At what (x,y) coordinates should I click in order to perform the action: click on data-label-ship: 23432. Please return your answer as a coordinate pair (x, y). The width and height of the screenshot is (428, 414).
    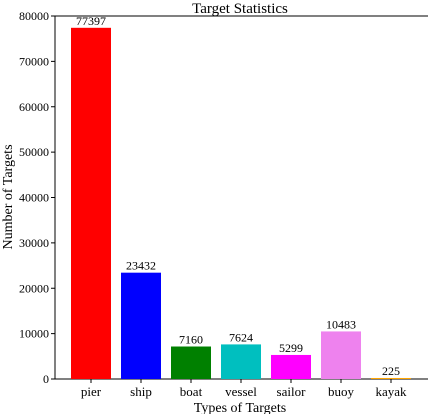
    Looking at the image, I should click on (141, 266).